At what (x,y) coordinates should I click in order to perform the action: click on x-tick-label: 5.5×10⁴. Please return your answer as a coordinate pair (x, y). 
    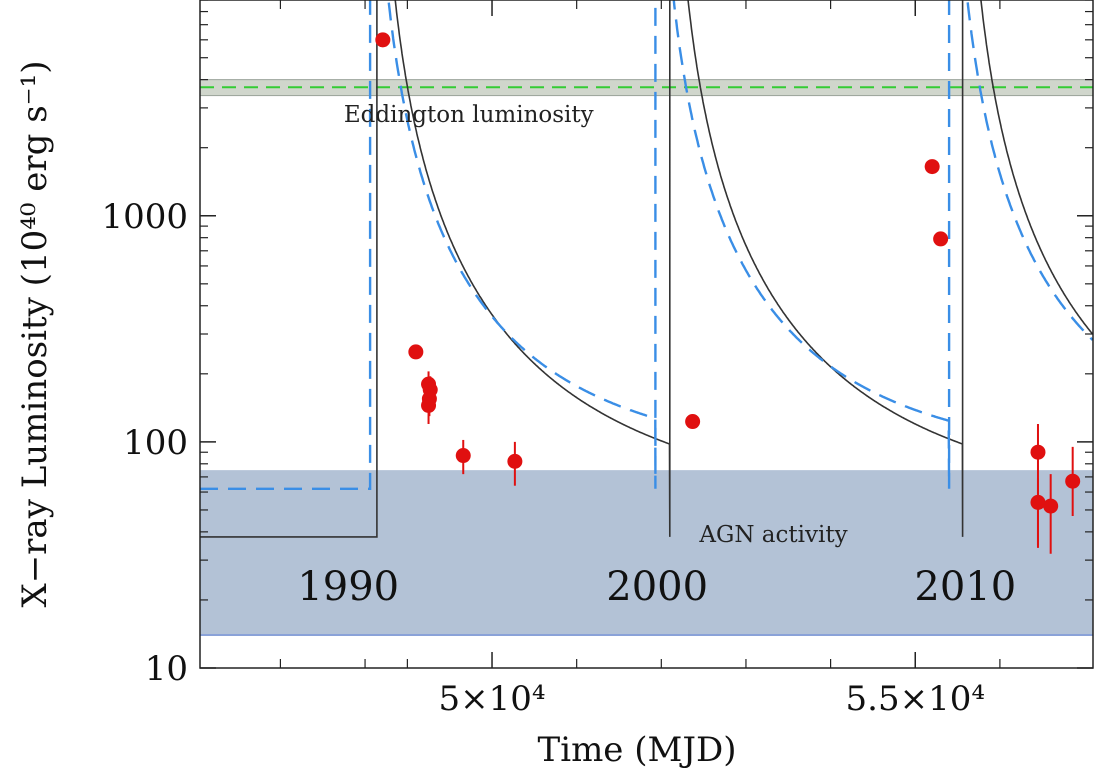
    Looking at the image, I should click on (915, 699).